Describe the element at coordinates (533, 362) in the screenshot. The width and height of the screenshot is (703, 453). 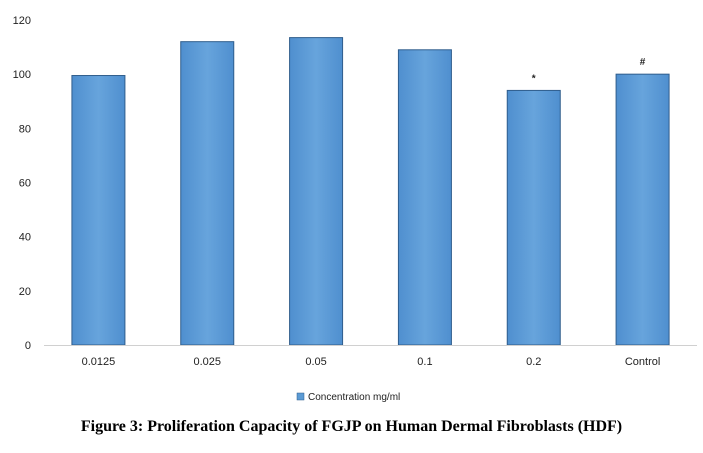
I see `x-tick-label: 0.2` at that location.